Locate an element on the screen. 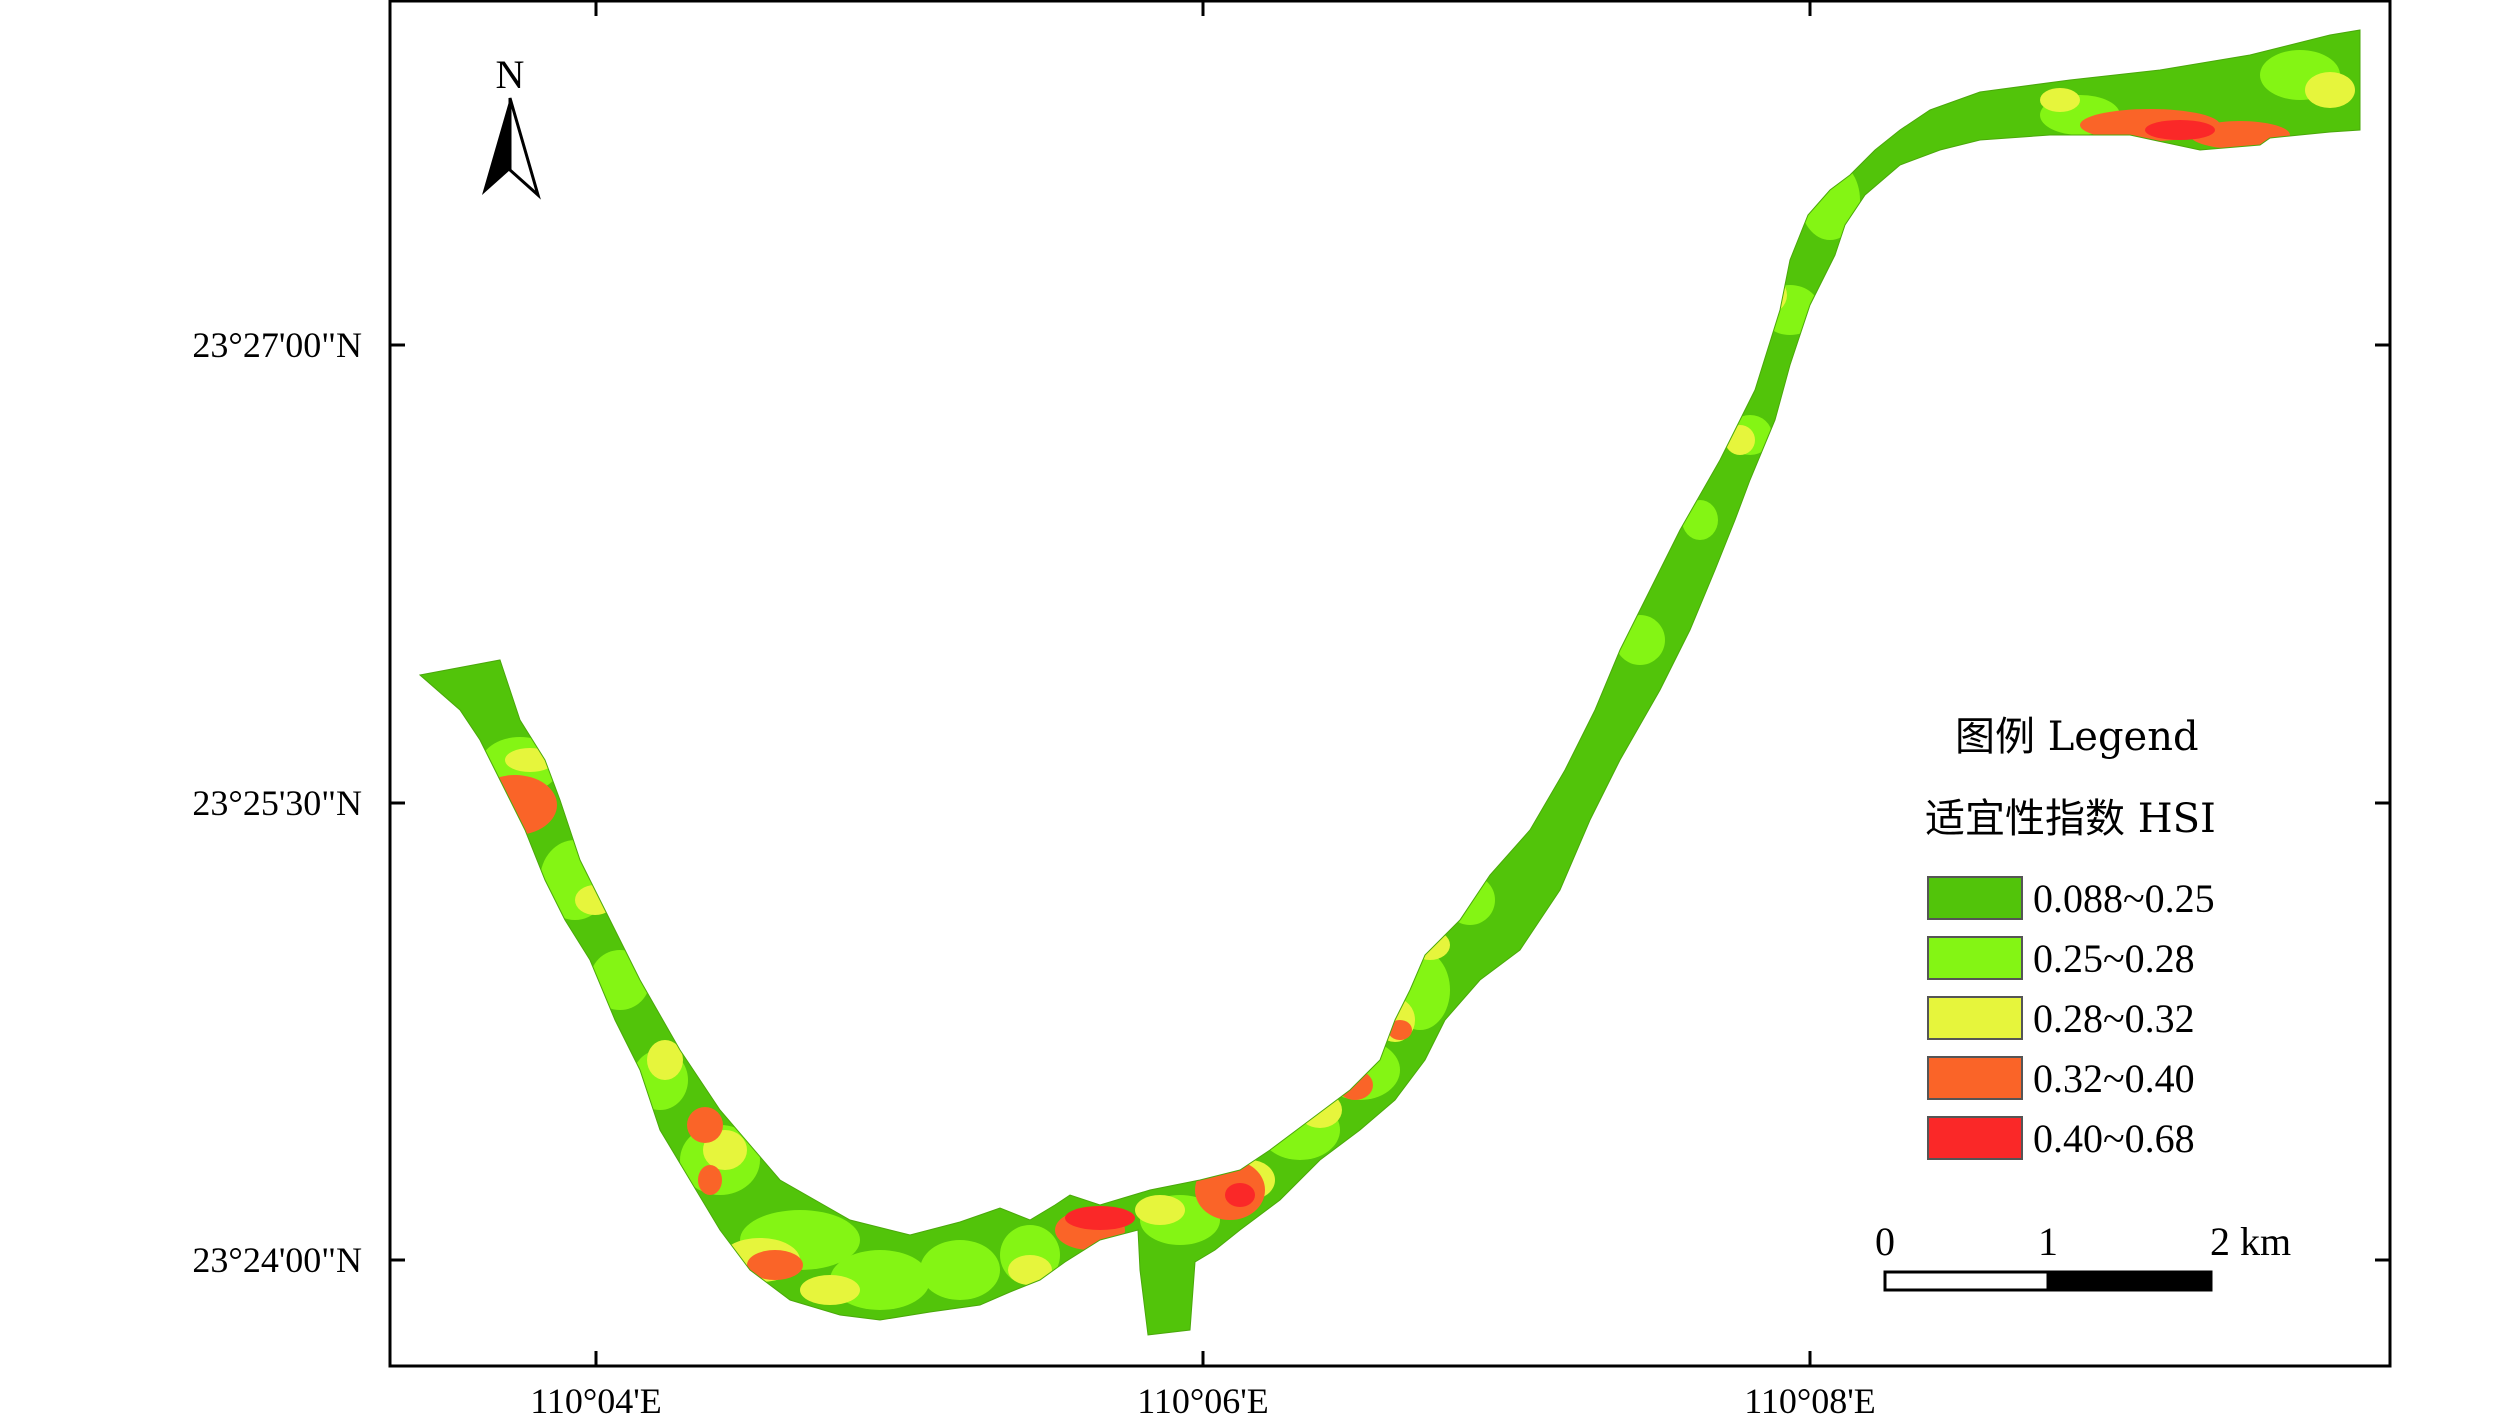  legend-label-5: 0.40~0.68 is located at coordinates (2114, 1138).